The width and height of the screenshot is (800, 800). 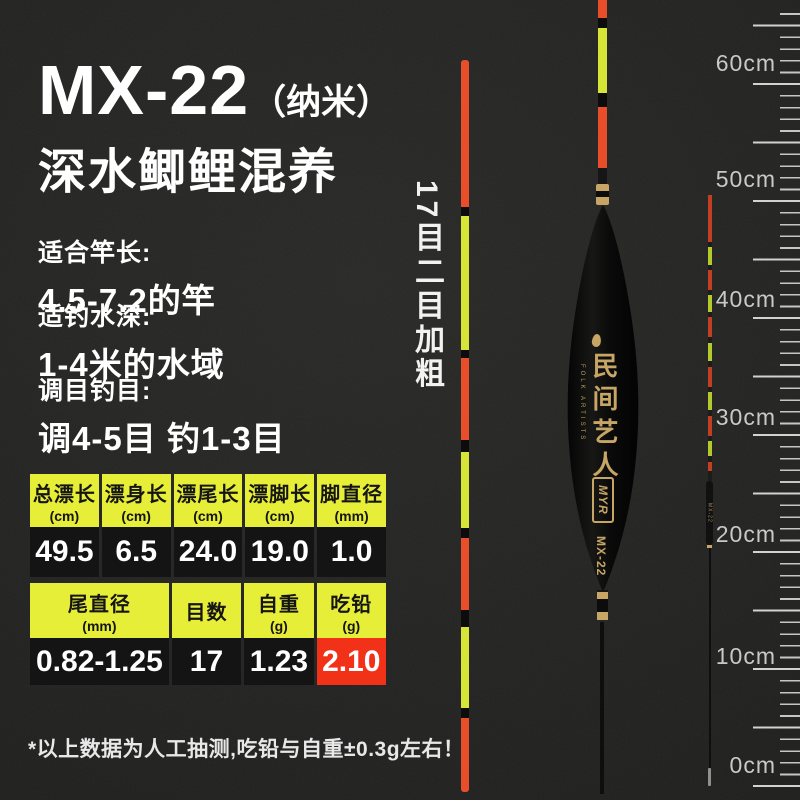 I want to click on spec-label: 适钓水深:, so click(x=95, y=317).